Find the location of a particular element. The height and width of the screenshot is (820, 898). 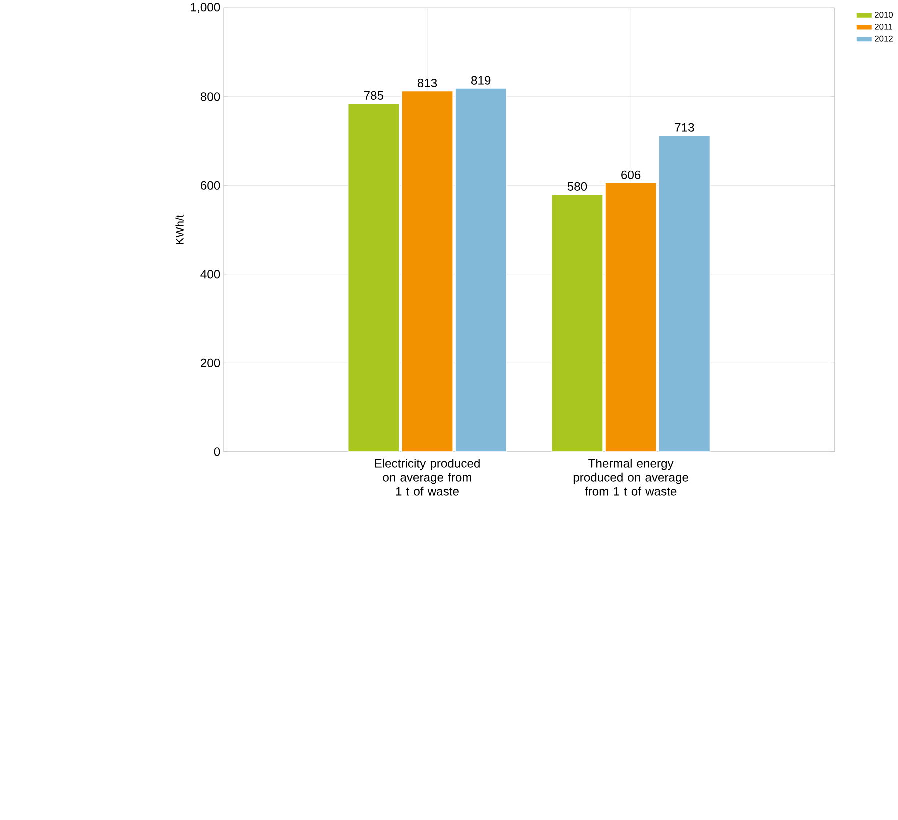

legend-label: 2012 is located at coordinates (884, 39).